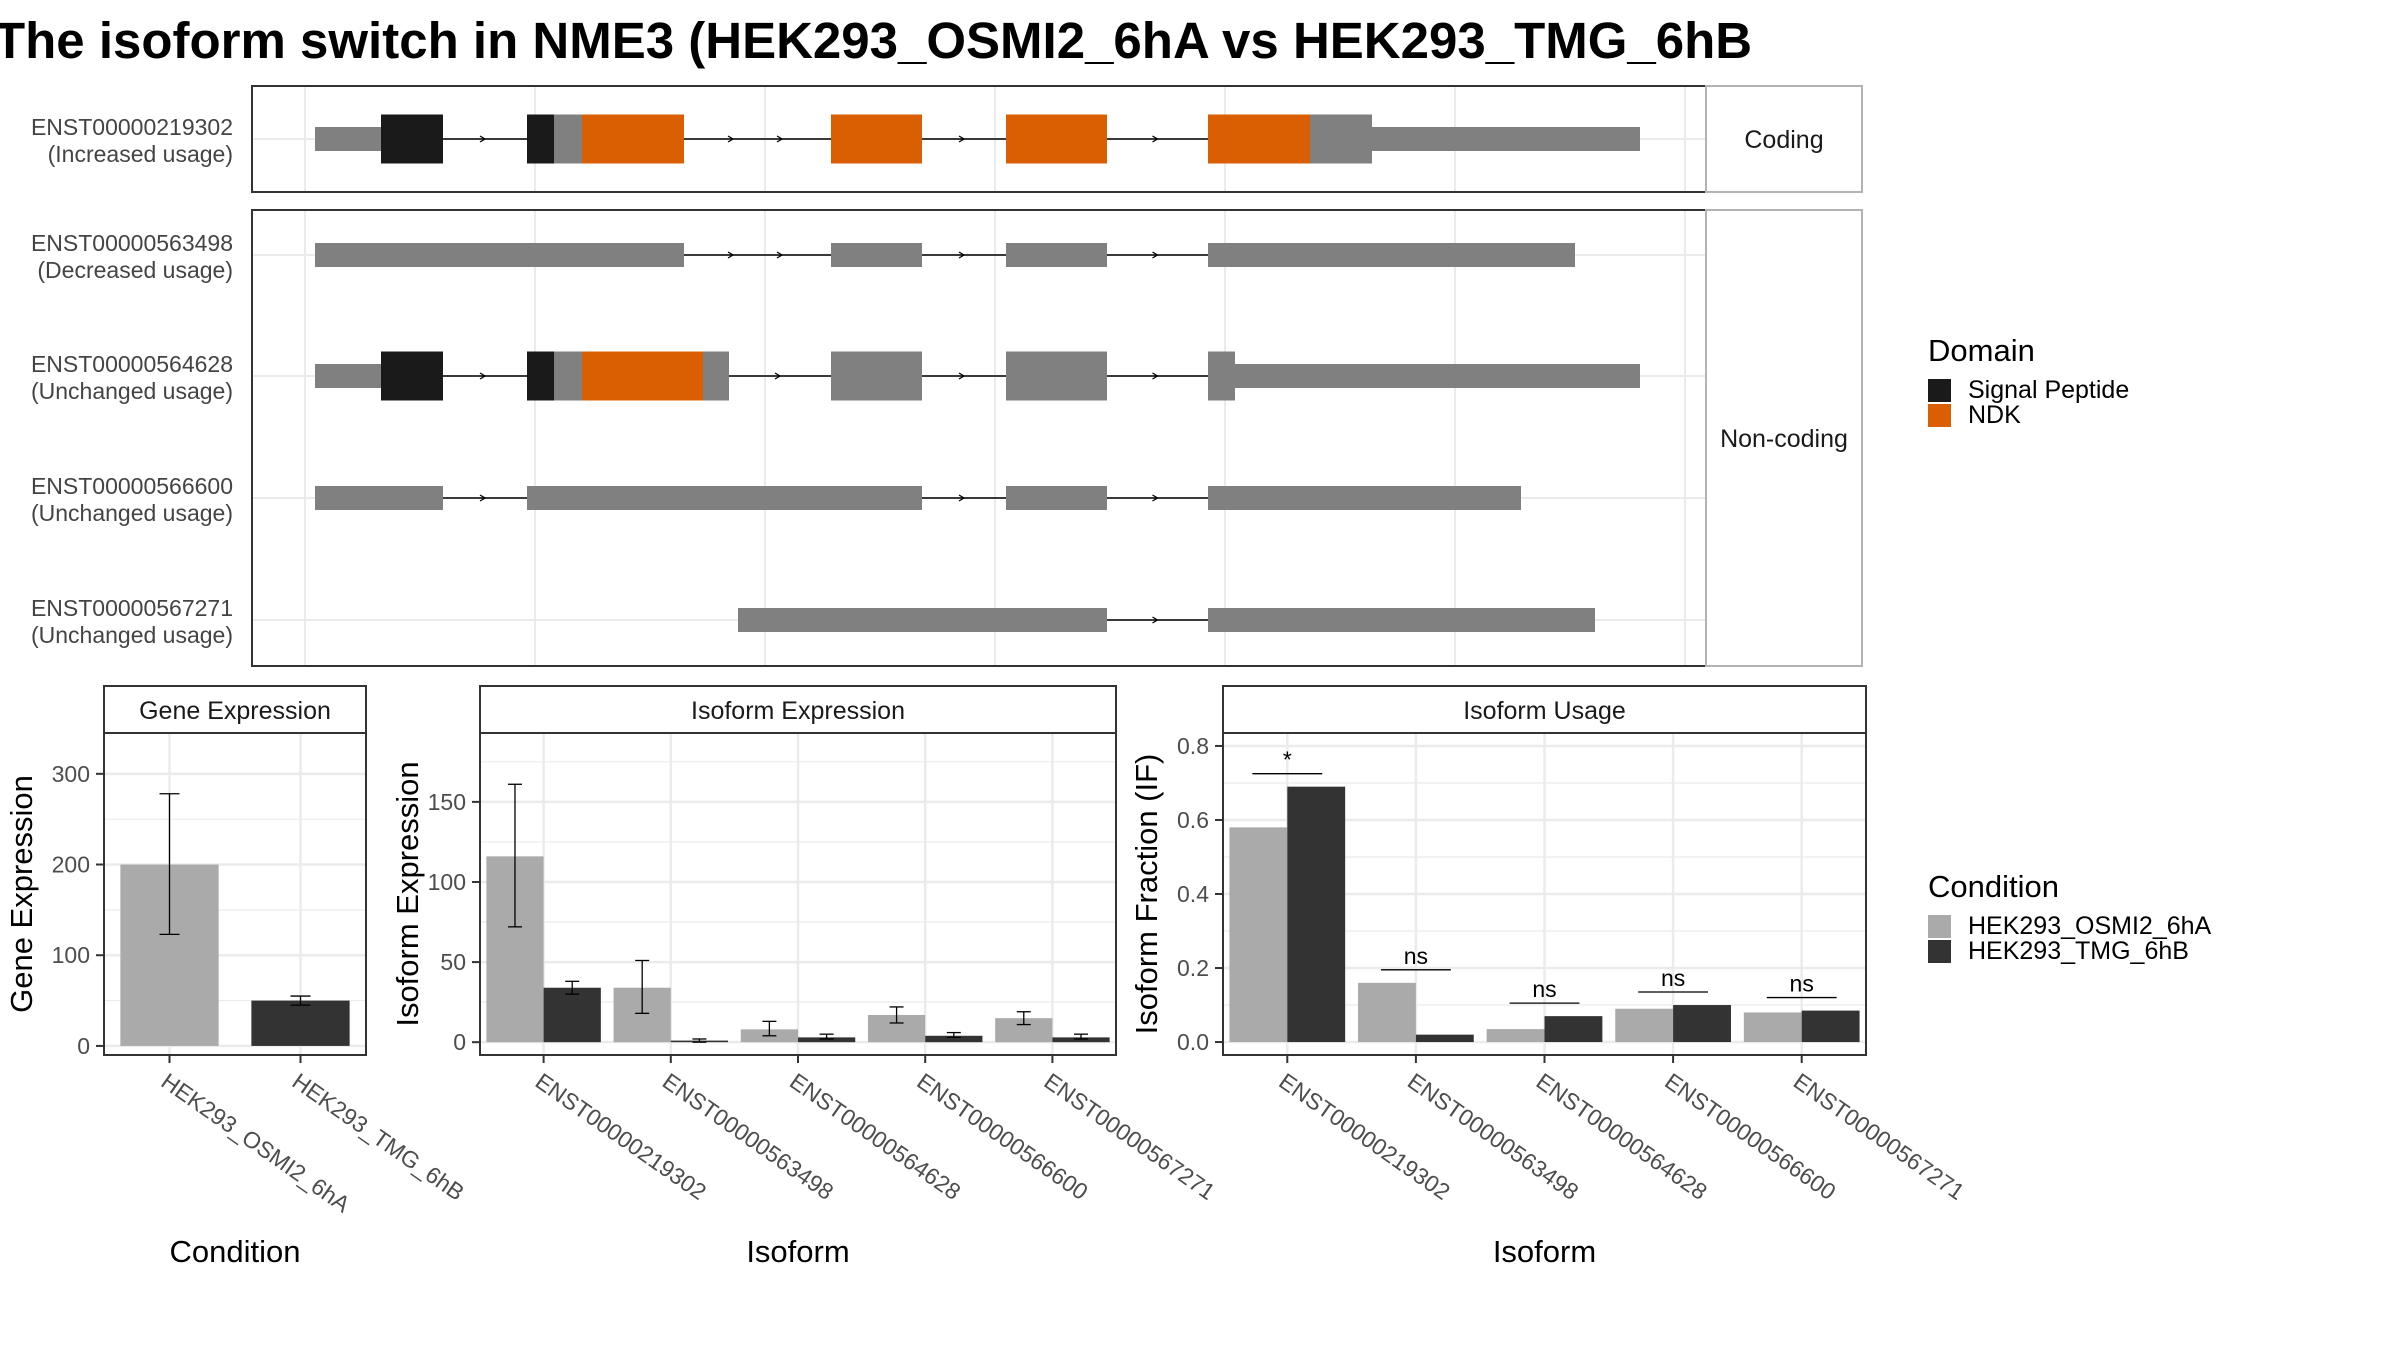 The width and height of the screenshot is (2400, 1350). Describe the element at coordinates (132, 364) in the screenshot. I see `isoform-id-label: ENST00000564628` at that location.